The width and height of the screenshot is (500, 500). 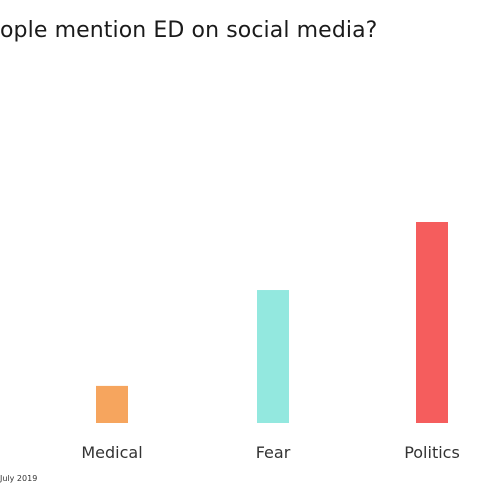 What do you see at coordinates (273, 356) in the screenshot?
I see `bar-fear` at bounding box center [273, 356].